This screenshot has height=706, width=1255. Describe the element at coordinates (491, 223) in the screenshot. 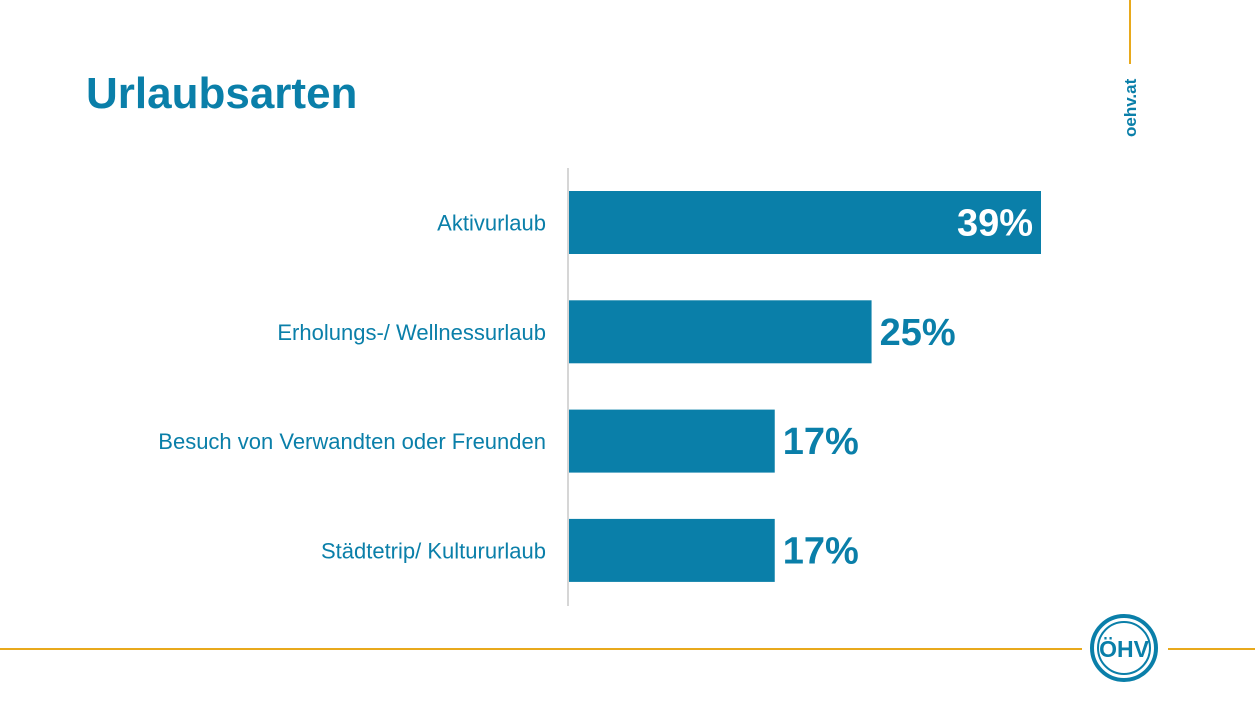

I see `category-label: Aktivurlaub` at that location.